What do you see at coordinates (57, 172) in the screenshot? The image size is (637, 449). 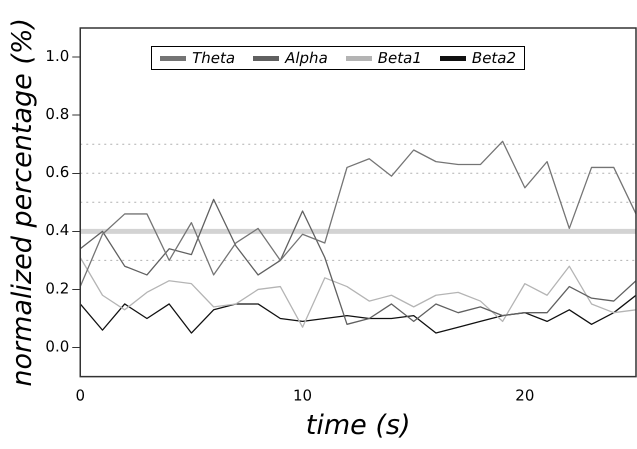 I see `y-tick-label: 0.6` at bounding box center [57, 172].